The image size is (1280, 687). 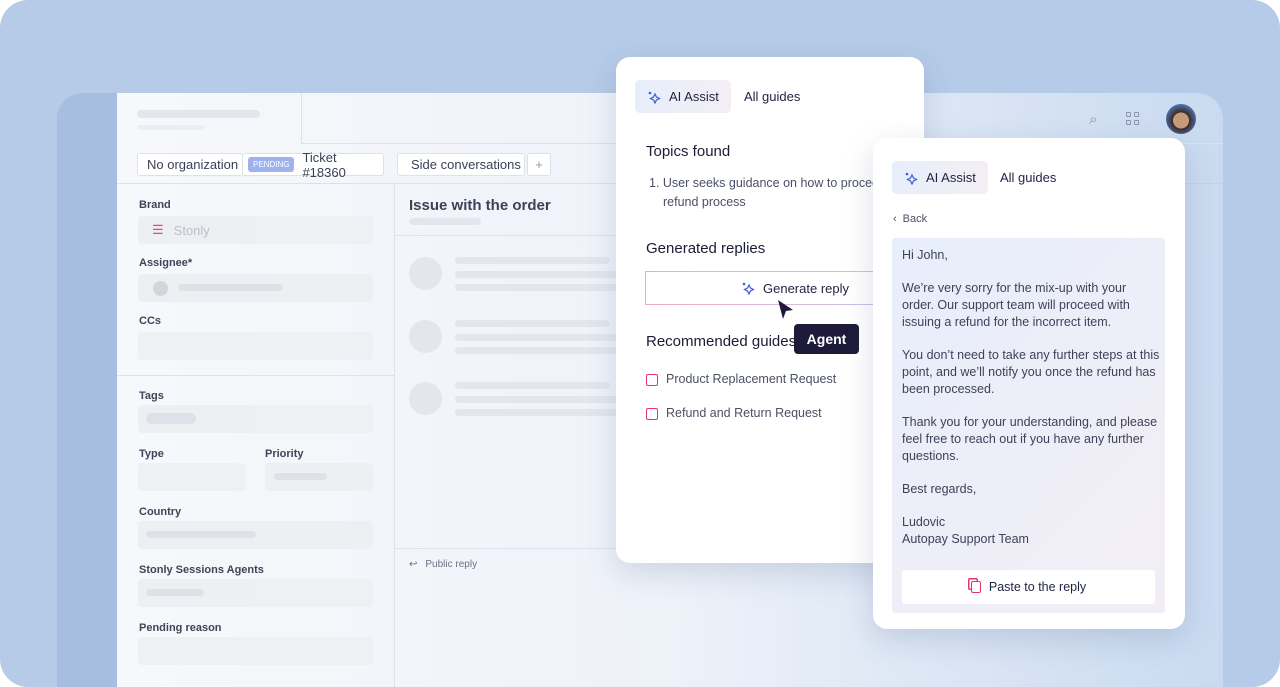 I want to click on guide-item: Refund and Return Request, so click(x=734, y=413).